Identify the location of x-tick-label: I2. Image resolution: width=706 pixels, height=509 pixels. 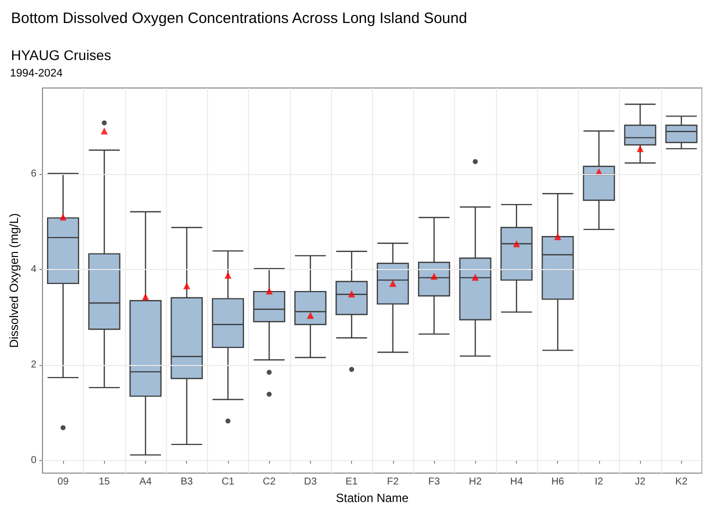
(599, 482).